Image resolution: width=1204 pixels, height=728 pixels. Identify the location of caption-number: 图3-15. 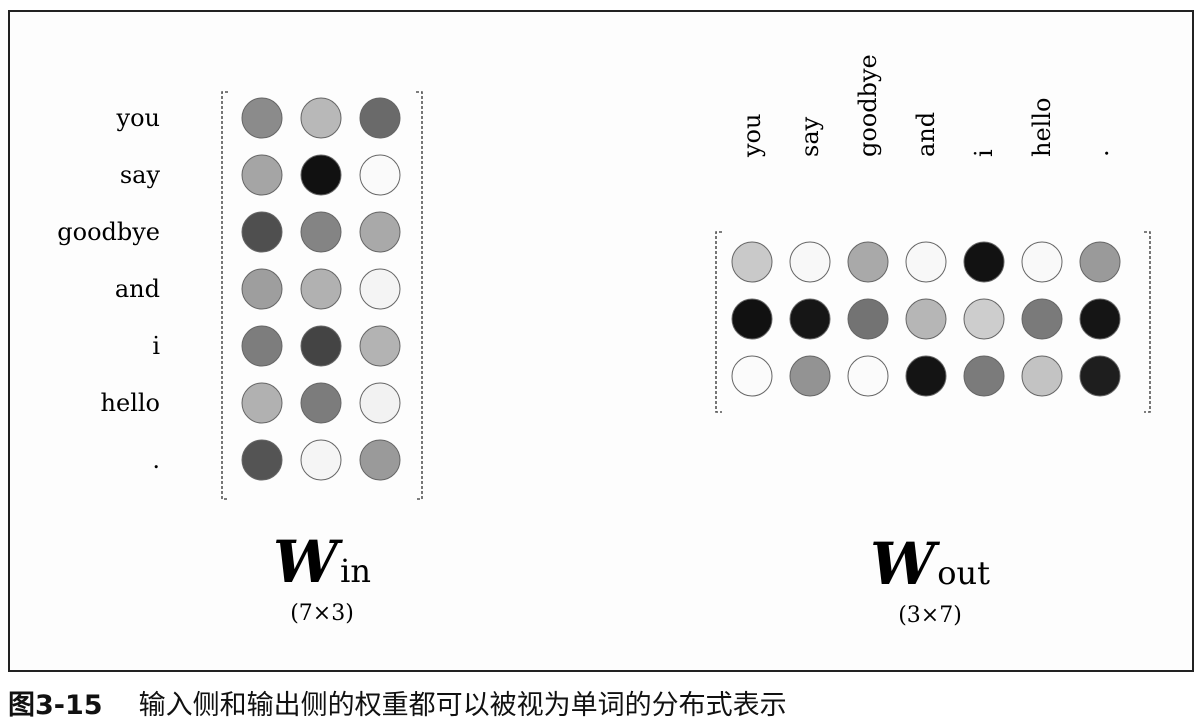
(55, 705).